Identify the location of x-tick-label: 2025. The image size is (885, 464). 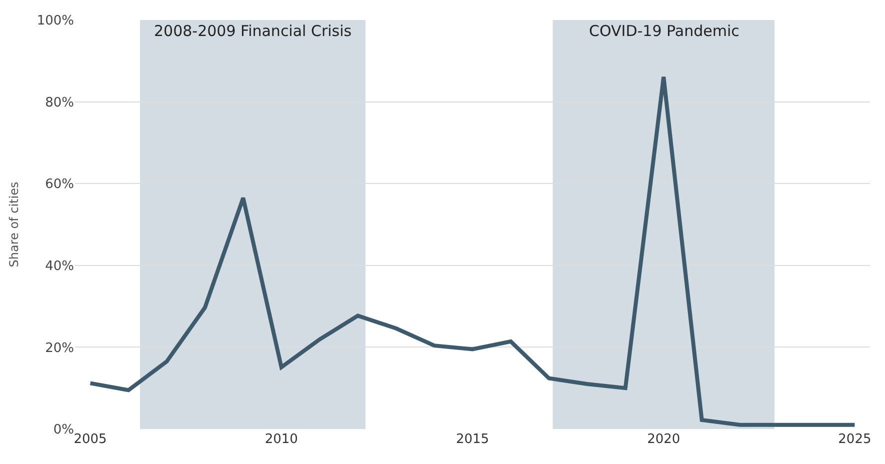
(855, 439).